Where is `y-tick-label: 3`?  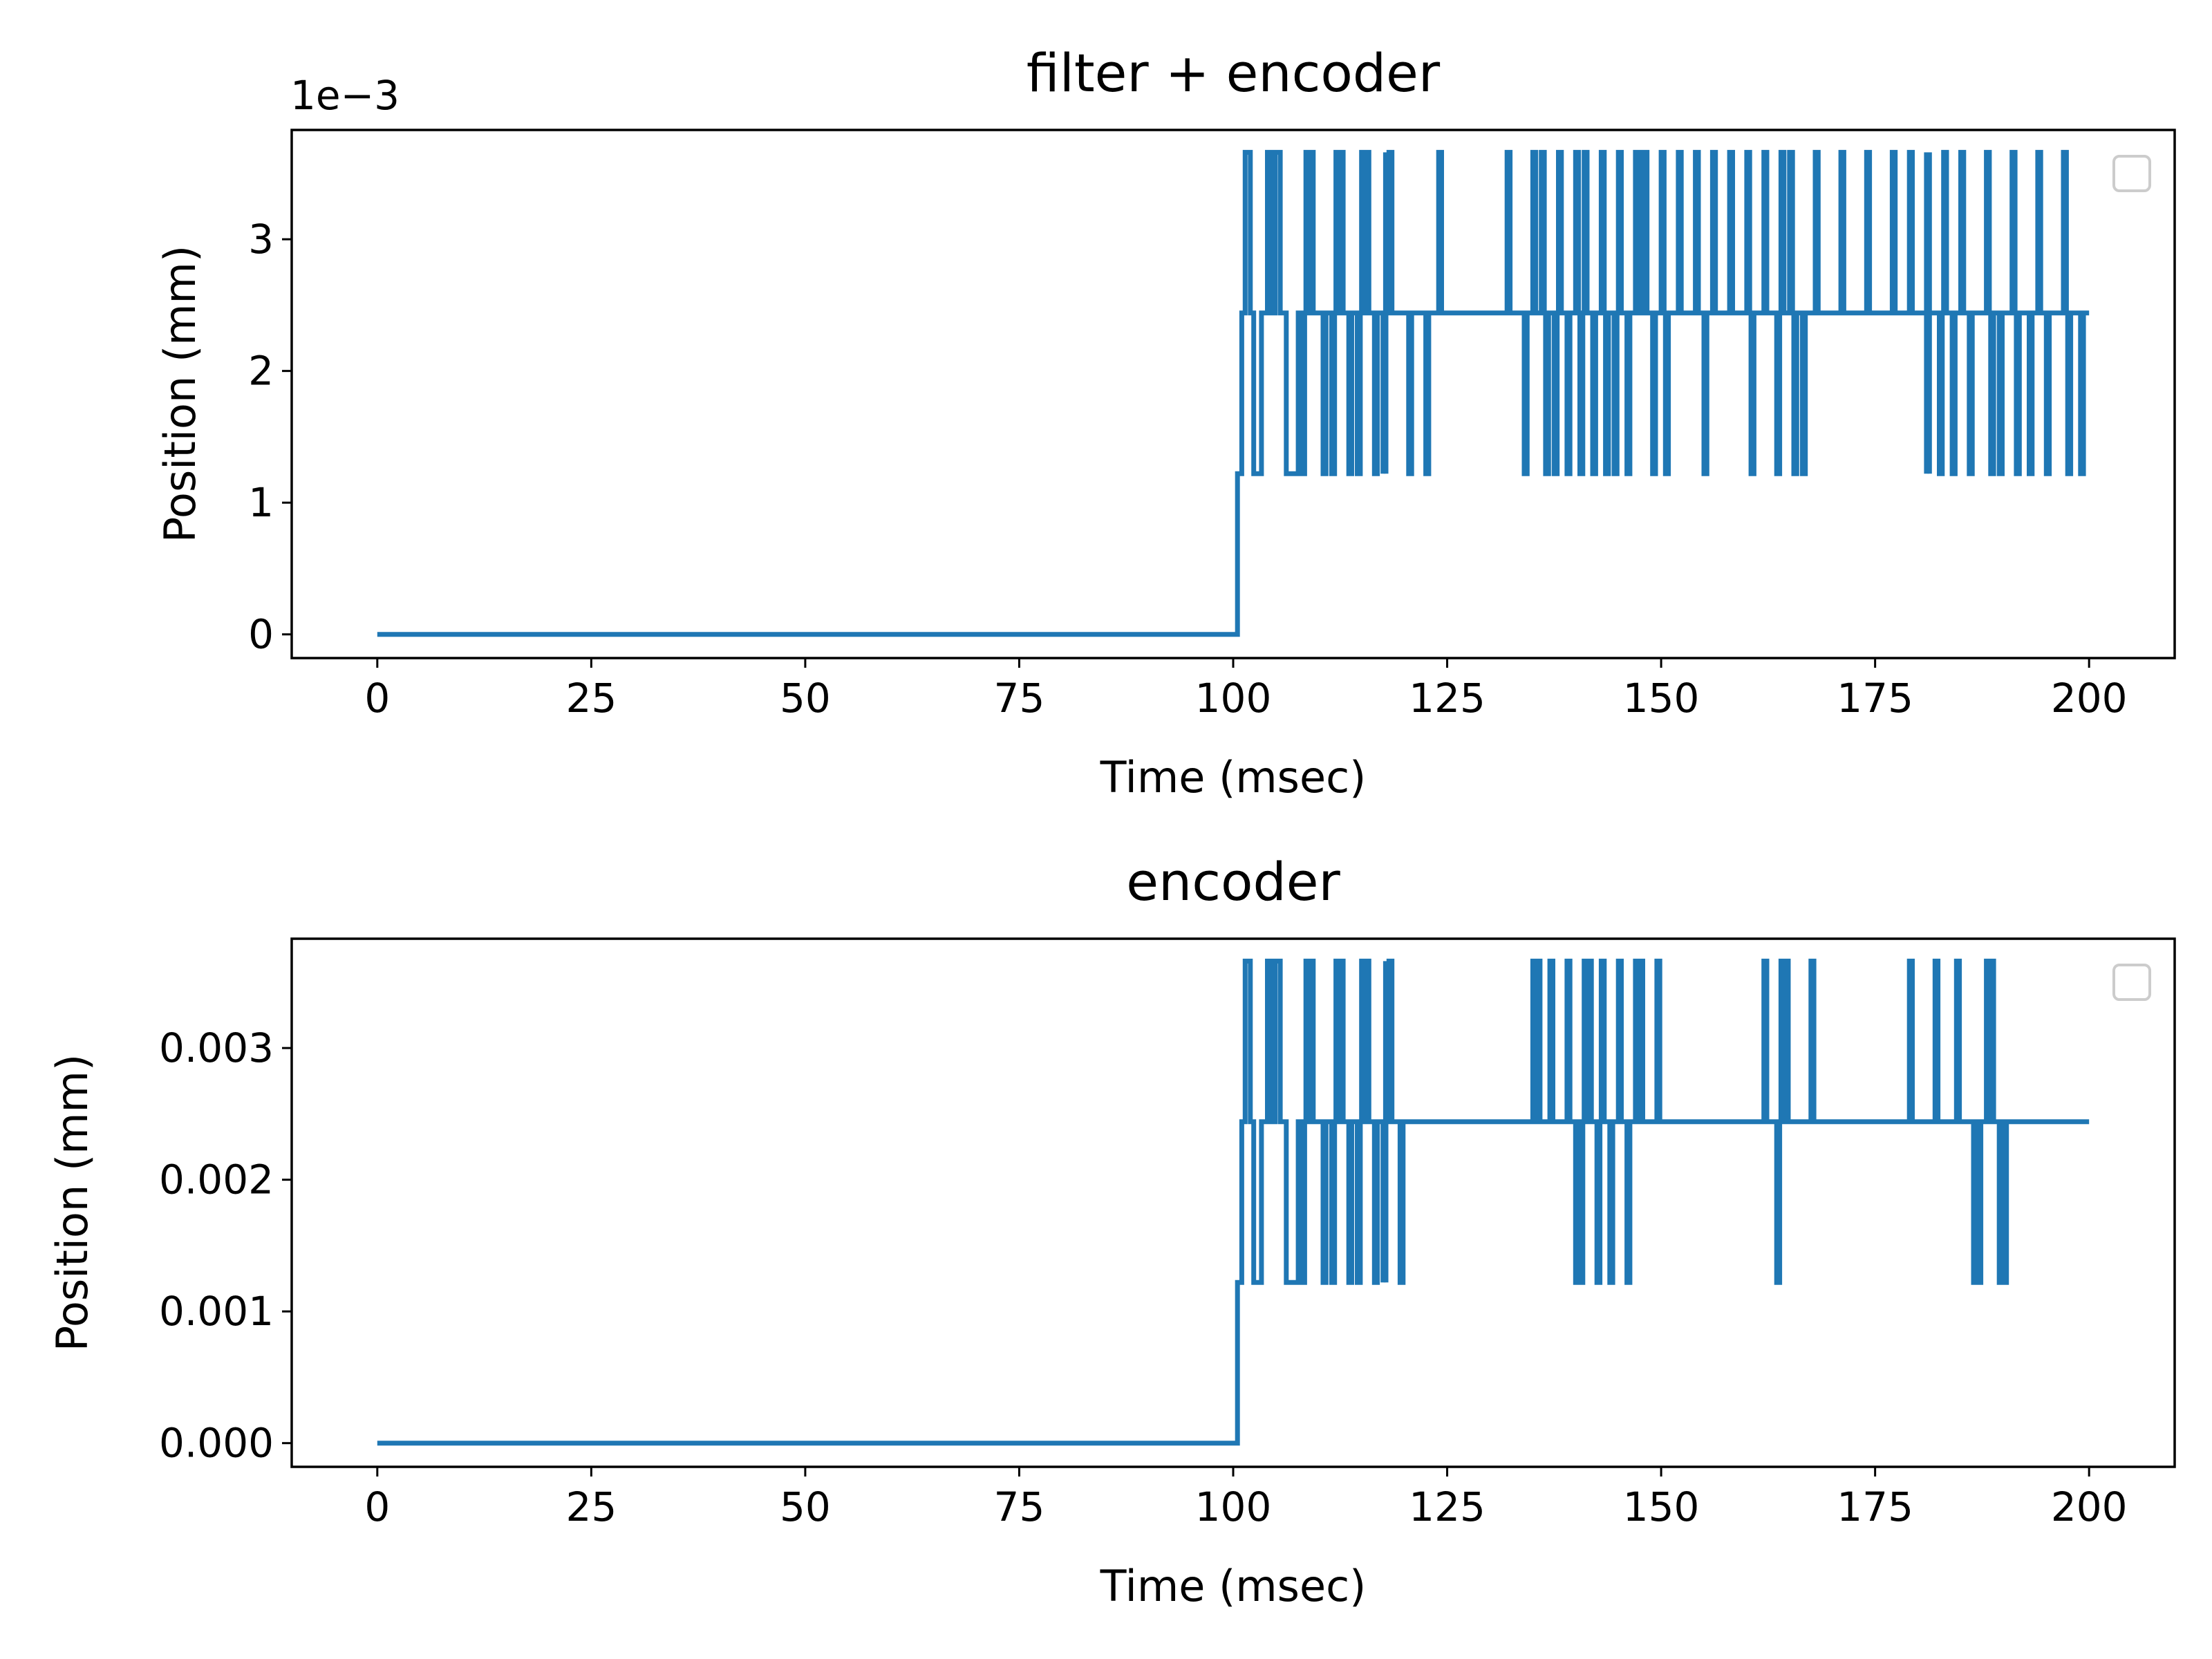
y-tick-label: 3 is located at coordinates (261, 239).